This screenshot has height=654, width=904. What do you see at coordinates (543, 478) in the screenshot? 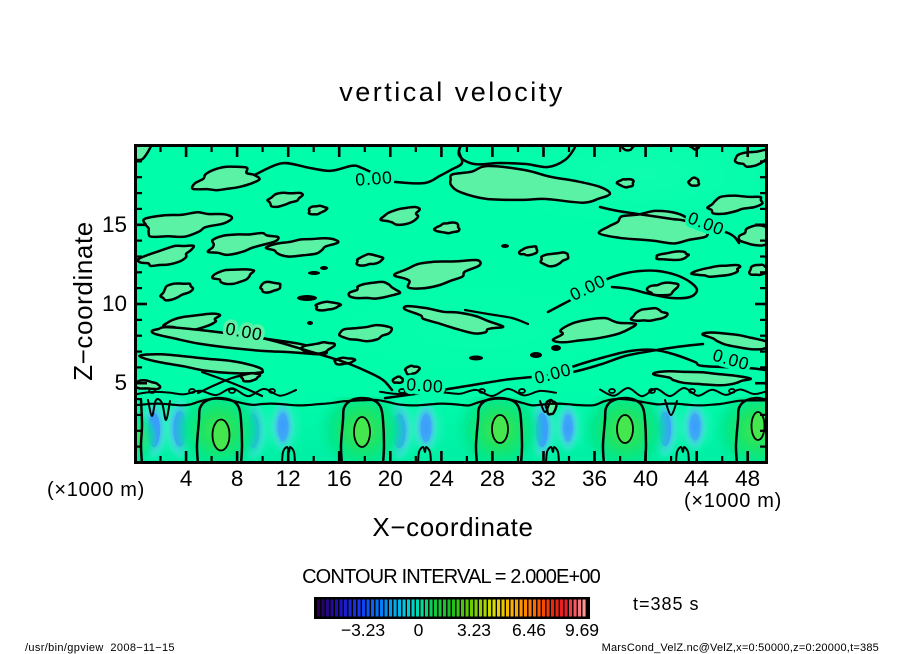
I see `svg-text: 32` at bounding box center [543, 478].